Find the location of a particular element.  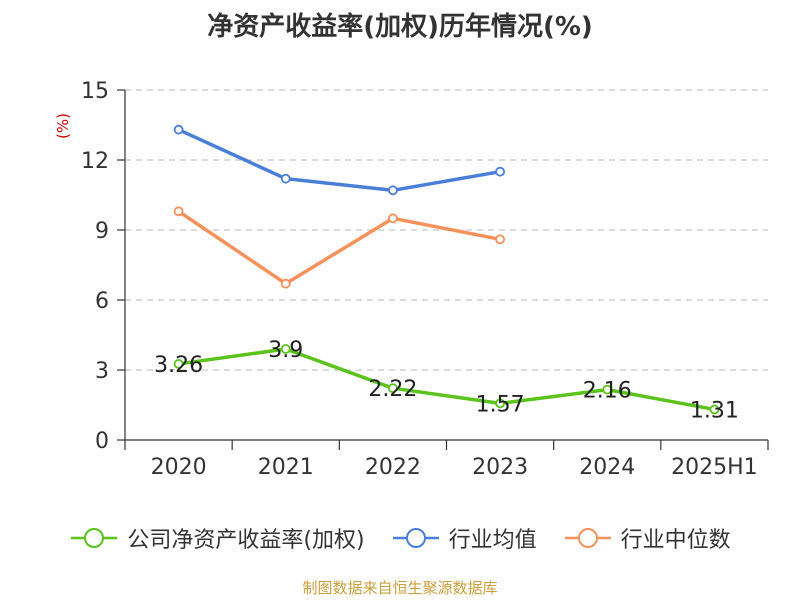

legend-item: 行业均值 is located at coordinates (464, 538).